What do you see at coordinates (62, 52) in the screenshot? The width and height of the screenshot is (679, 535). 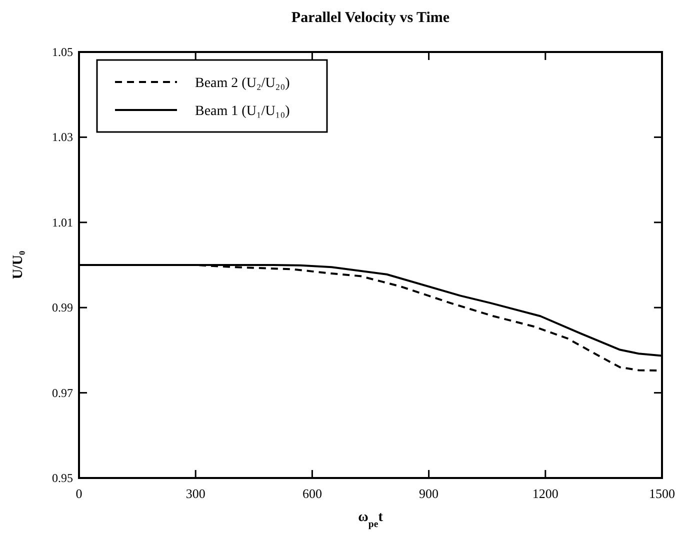 I see `y-tick-label: 1.05` at bounding box center [62, 52].